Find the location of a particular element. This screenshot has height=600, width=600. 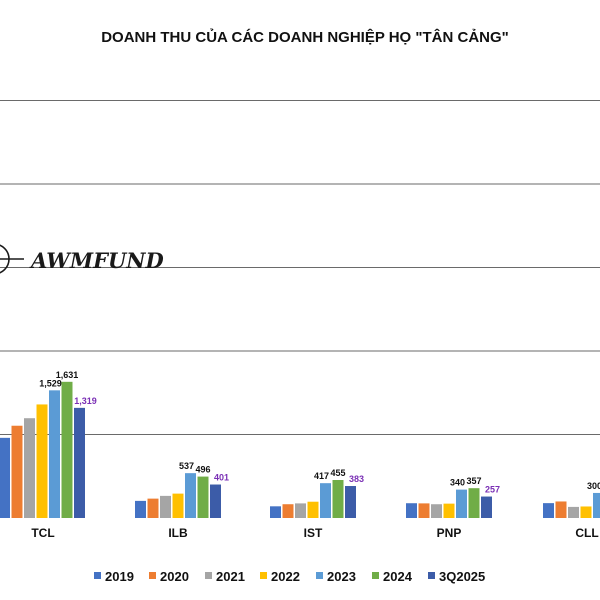

bar-pnp-2022 is located at coordinates (449, 510).